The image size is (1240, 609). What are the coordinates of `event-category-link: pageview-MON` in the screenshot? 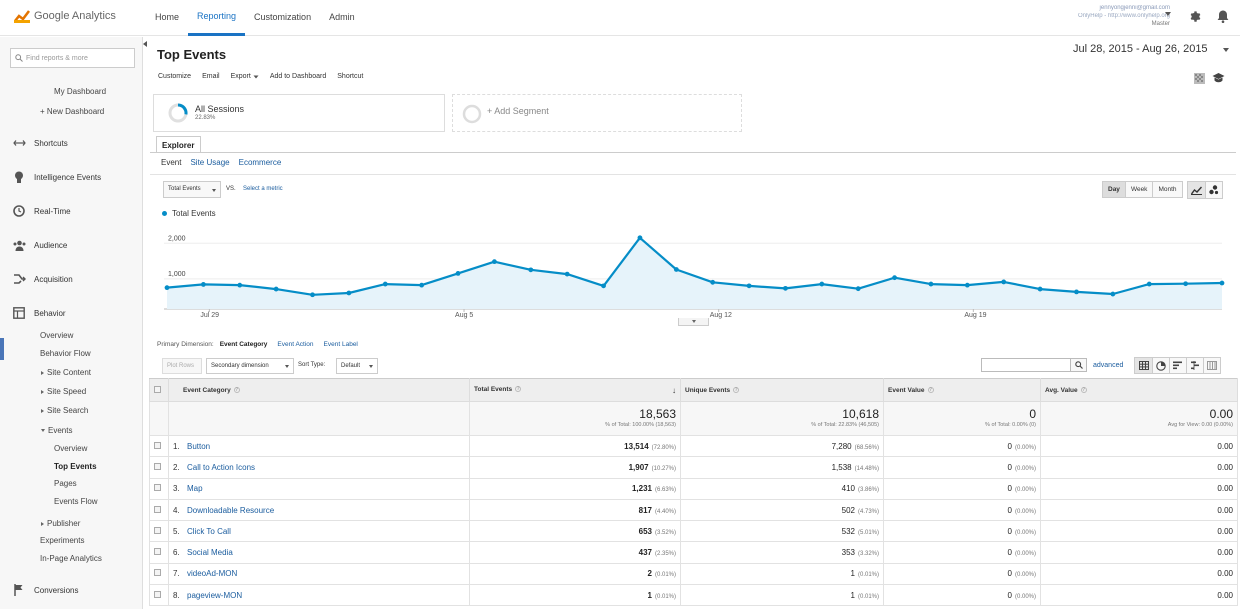 It's located at (215, 595).